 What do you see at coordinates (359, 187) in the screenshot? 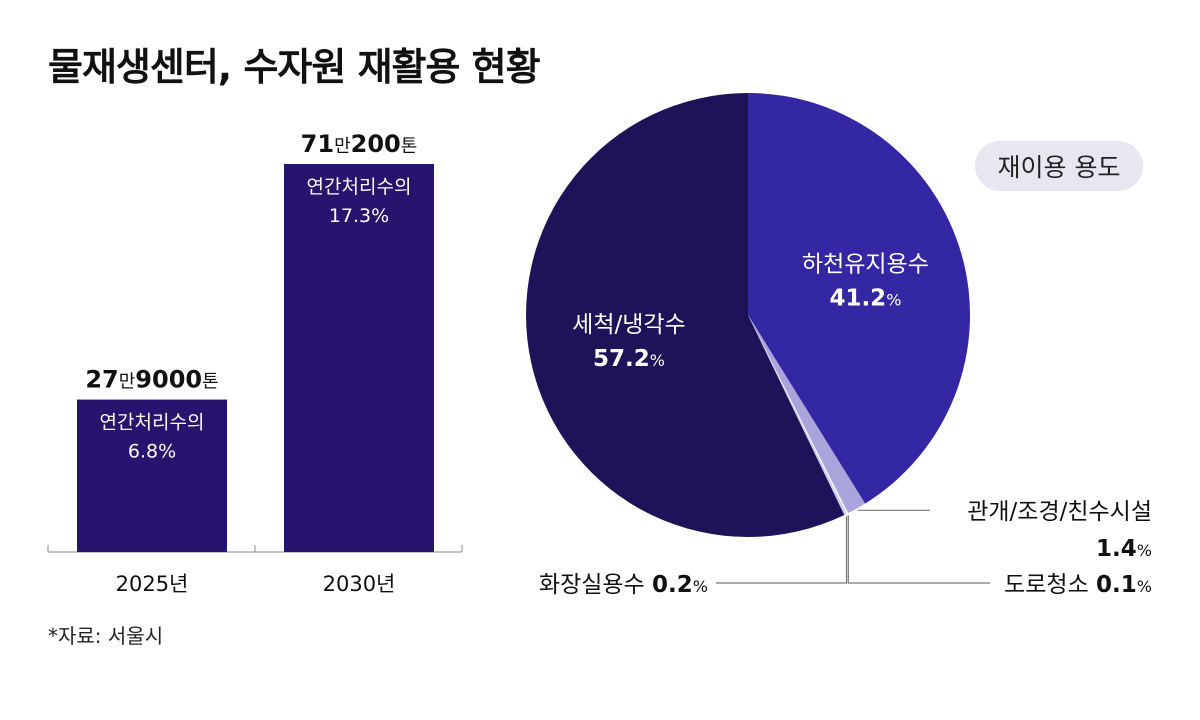
I see `bar-inner-label-1: 연간처리수의` at bounding box center [359, 187].